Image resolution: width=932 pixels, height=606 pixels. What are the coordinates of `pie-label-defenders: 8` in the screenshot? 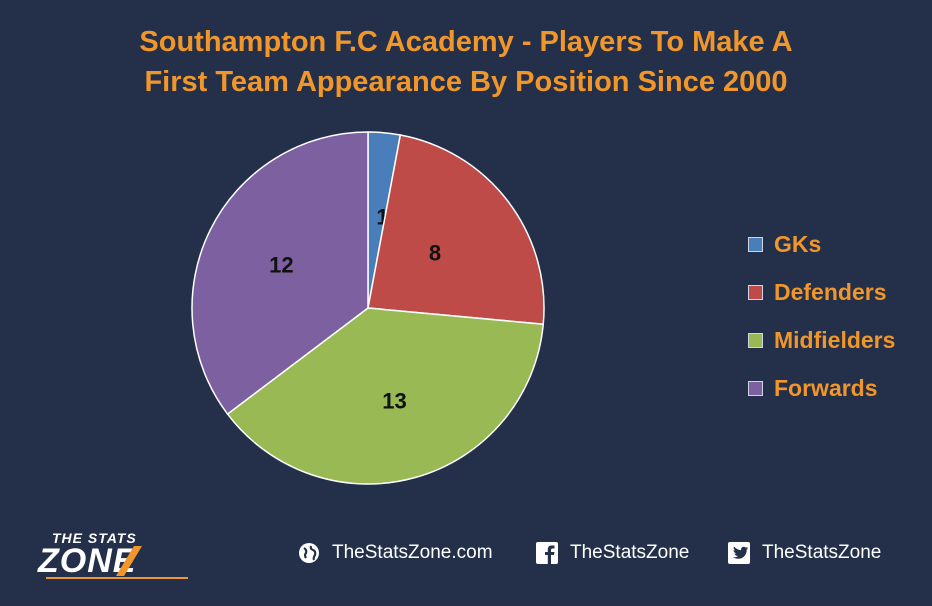 It's located at (435, 252).